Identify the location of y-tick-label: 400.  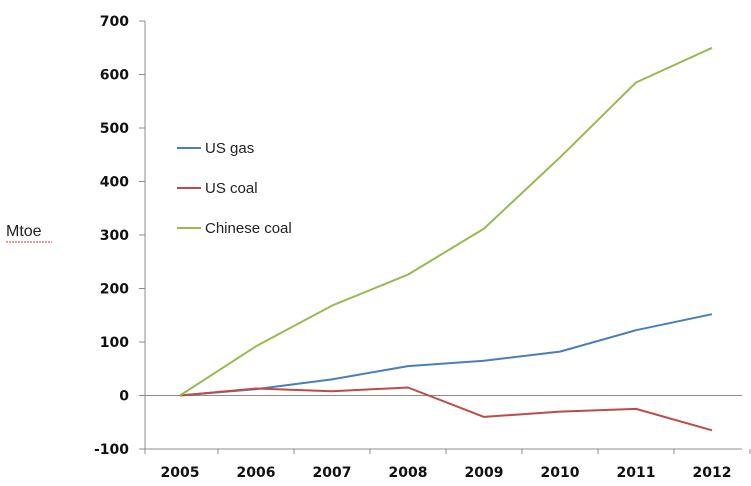
(114, 183).